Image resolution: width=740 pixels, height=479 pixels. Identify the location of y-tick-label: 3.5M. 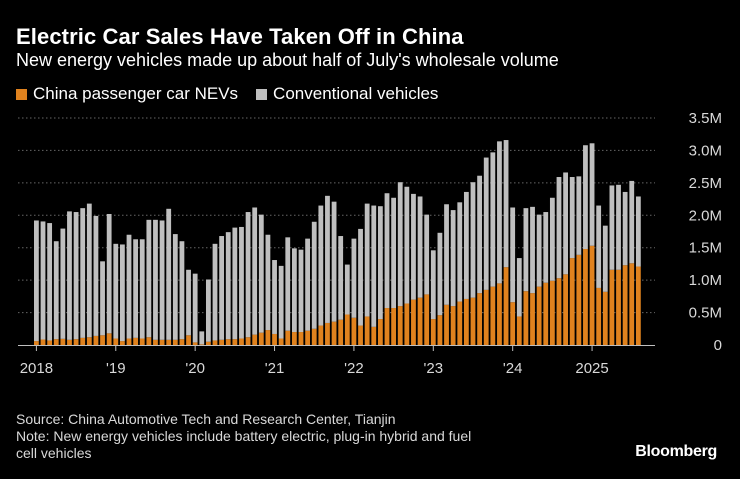
(705, 118).